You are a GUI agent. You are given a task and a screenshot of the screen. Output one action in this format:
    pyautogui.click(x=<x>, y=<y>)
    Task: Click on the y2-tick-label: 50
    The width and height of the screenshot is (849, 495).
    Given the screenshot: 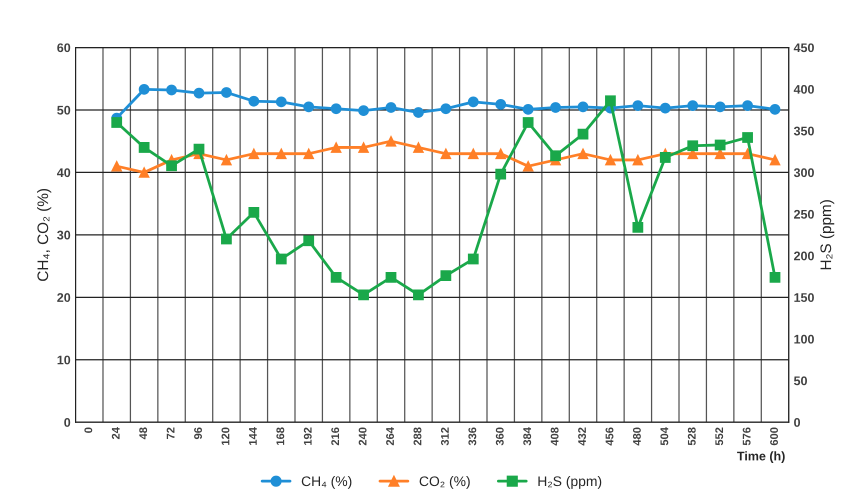 What is the action you would take?
    pyautogui.click(x=800, y=381)
    